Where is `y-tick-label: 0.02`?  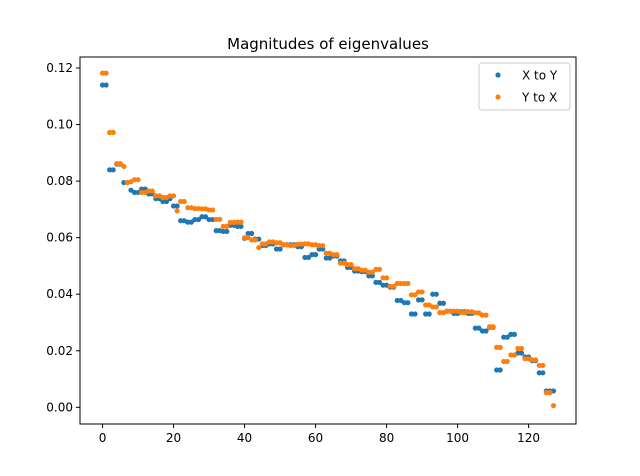
y-tick-label: 0.02 is located at coordinates (59, 351).